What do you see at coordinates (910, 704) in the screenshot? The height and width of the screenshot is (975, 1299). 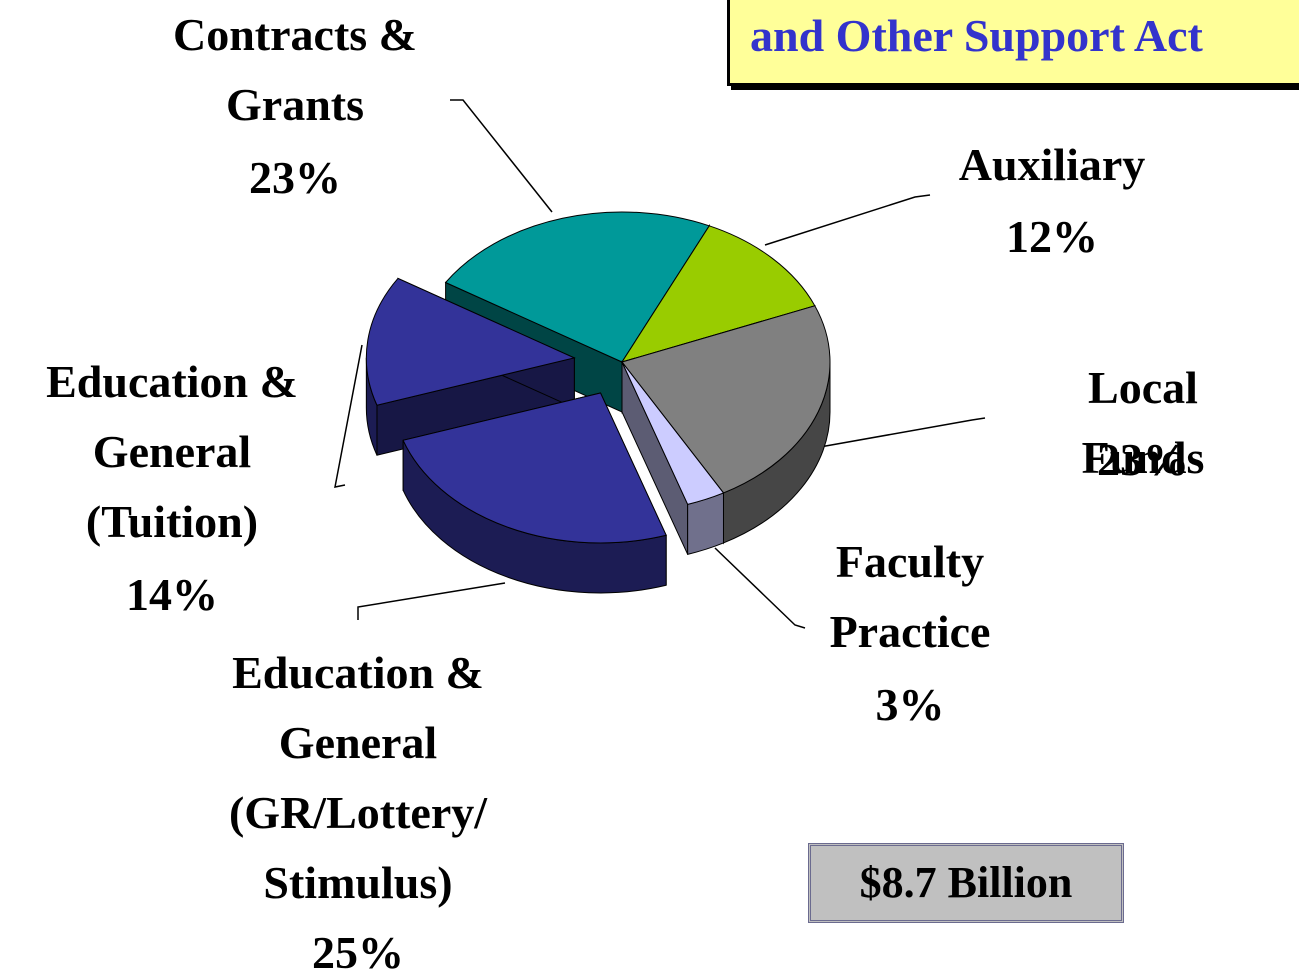 I see `slice-value-label: 3%` at bounding box center [910, 704].